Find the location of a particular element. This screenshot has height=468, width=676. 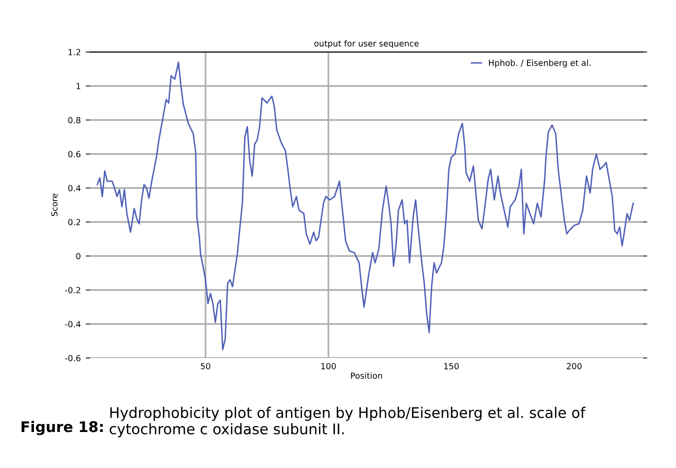

caption: Figure 18: is located at coordinates (62, 428).